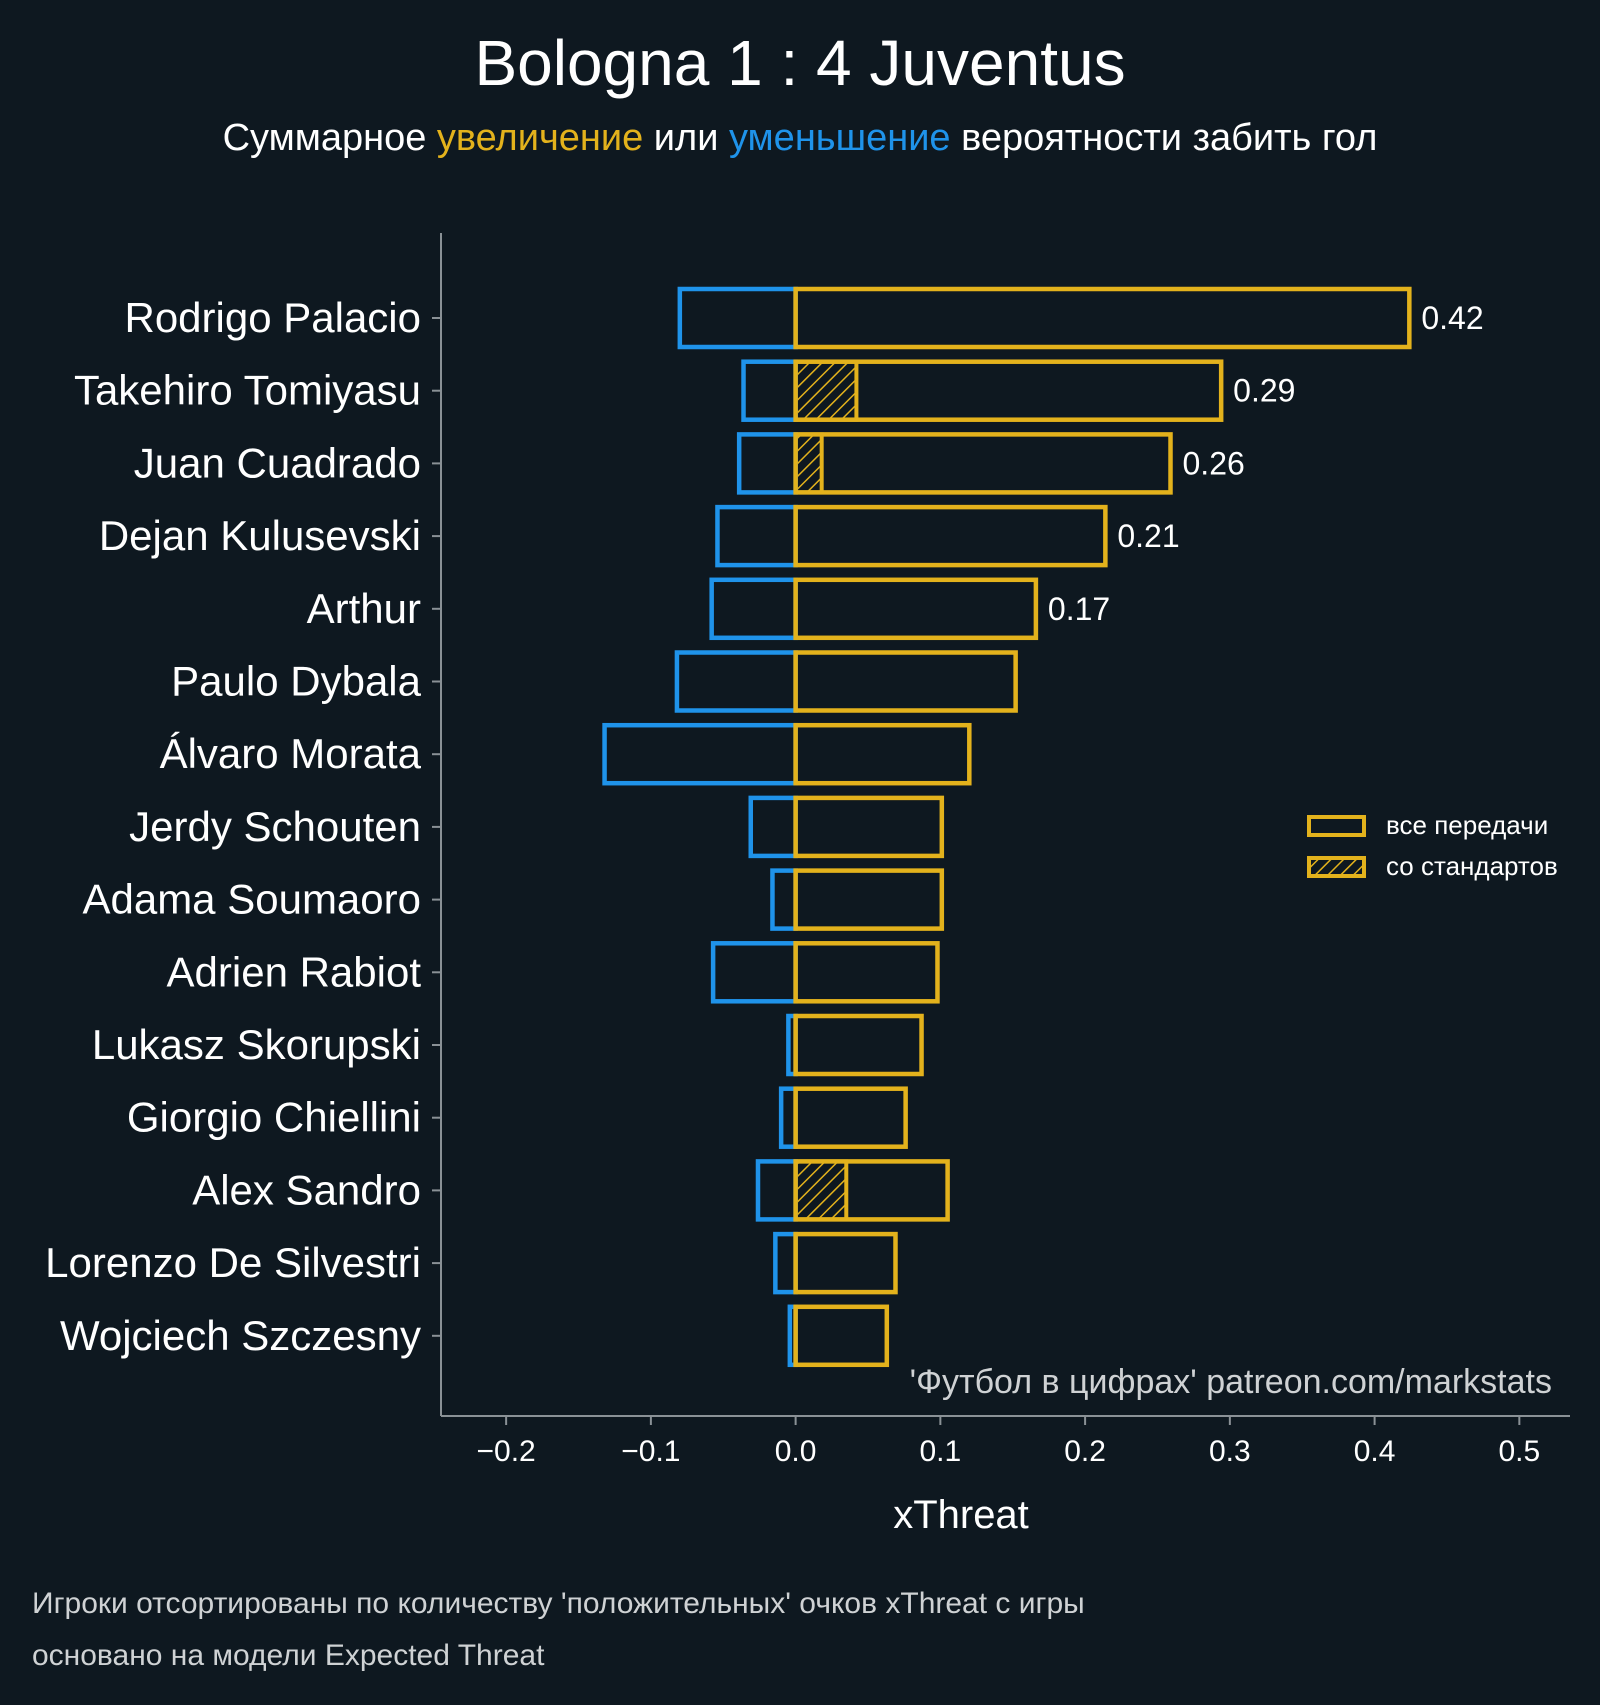 This screenshot has height=1705, width=1600. Describe the element at coordinates (251, 899) in the screenshot. I see `y-tick-label: Adama Soumaoro` at that location.